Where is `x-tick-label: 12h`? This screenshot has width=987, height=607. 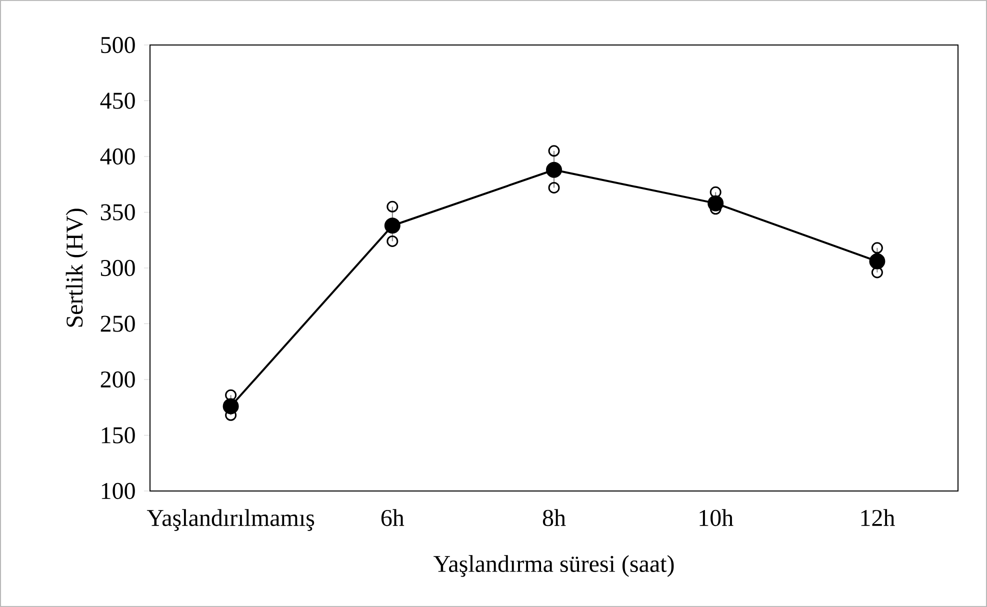 x-tick-label: 12h is located at coordinates (878, 517).